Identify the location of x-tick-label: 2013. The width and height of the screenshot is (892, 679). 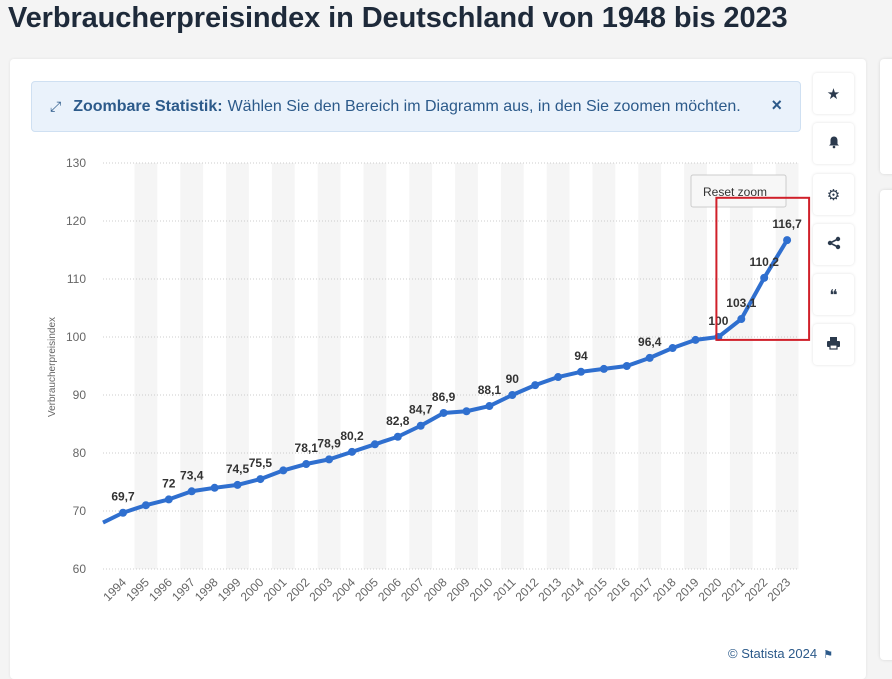
(549, 589).